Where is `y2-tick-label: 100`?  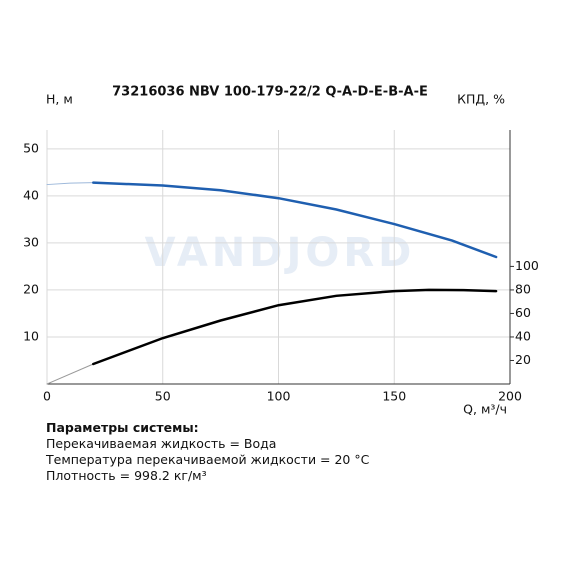 y2-tick-label: 100 is located at coordinates (527, 265).